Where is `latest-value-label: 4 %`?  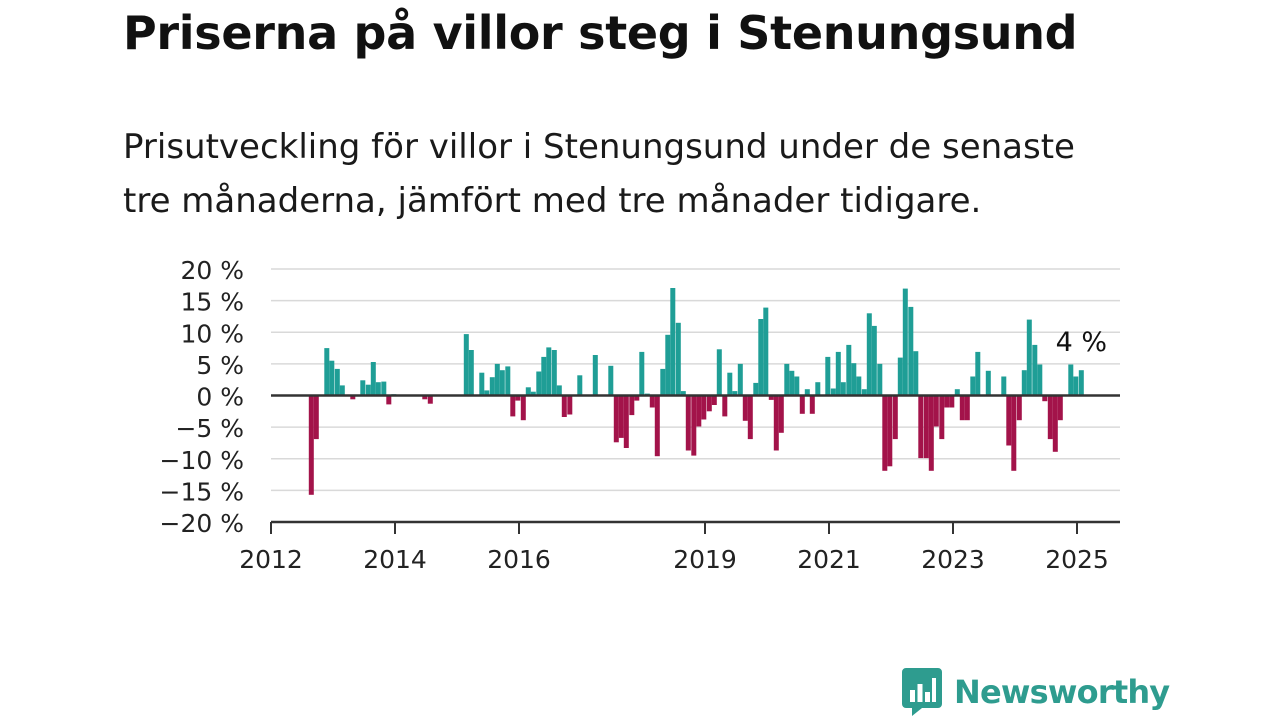
latest-value-label: 4 % is located at coordinates (1081, 342).